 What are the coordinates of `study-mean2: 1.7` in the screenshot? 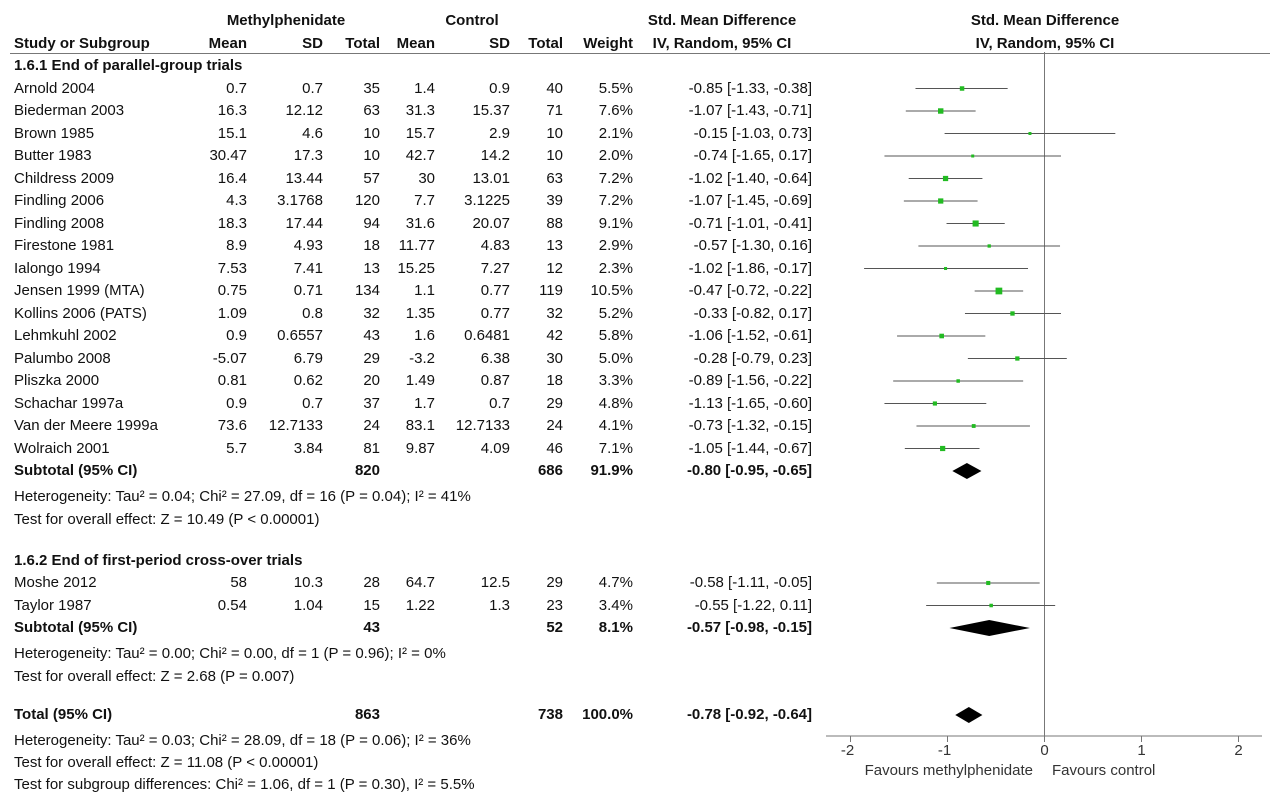 It's located at (424, 403).